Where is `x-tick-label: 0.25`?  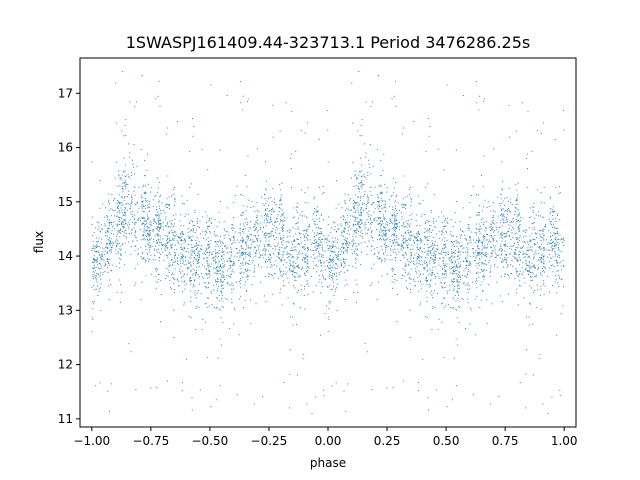
x-tick-label: 0.25 is located at coordinates (387, 441).